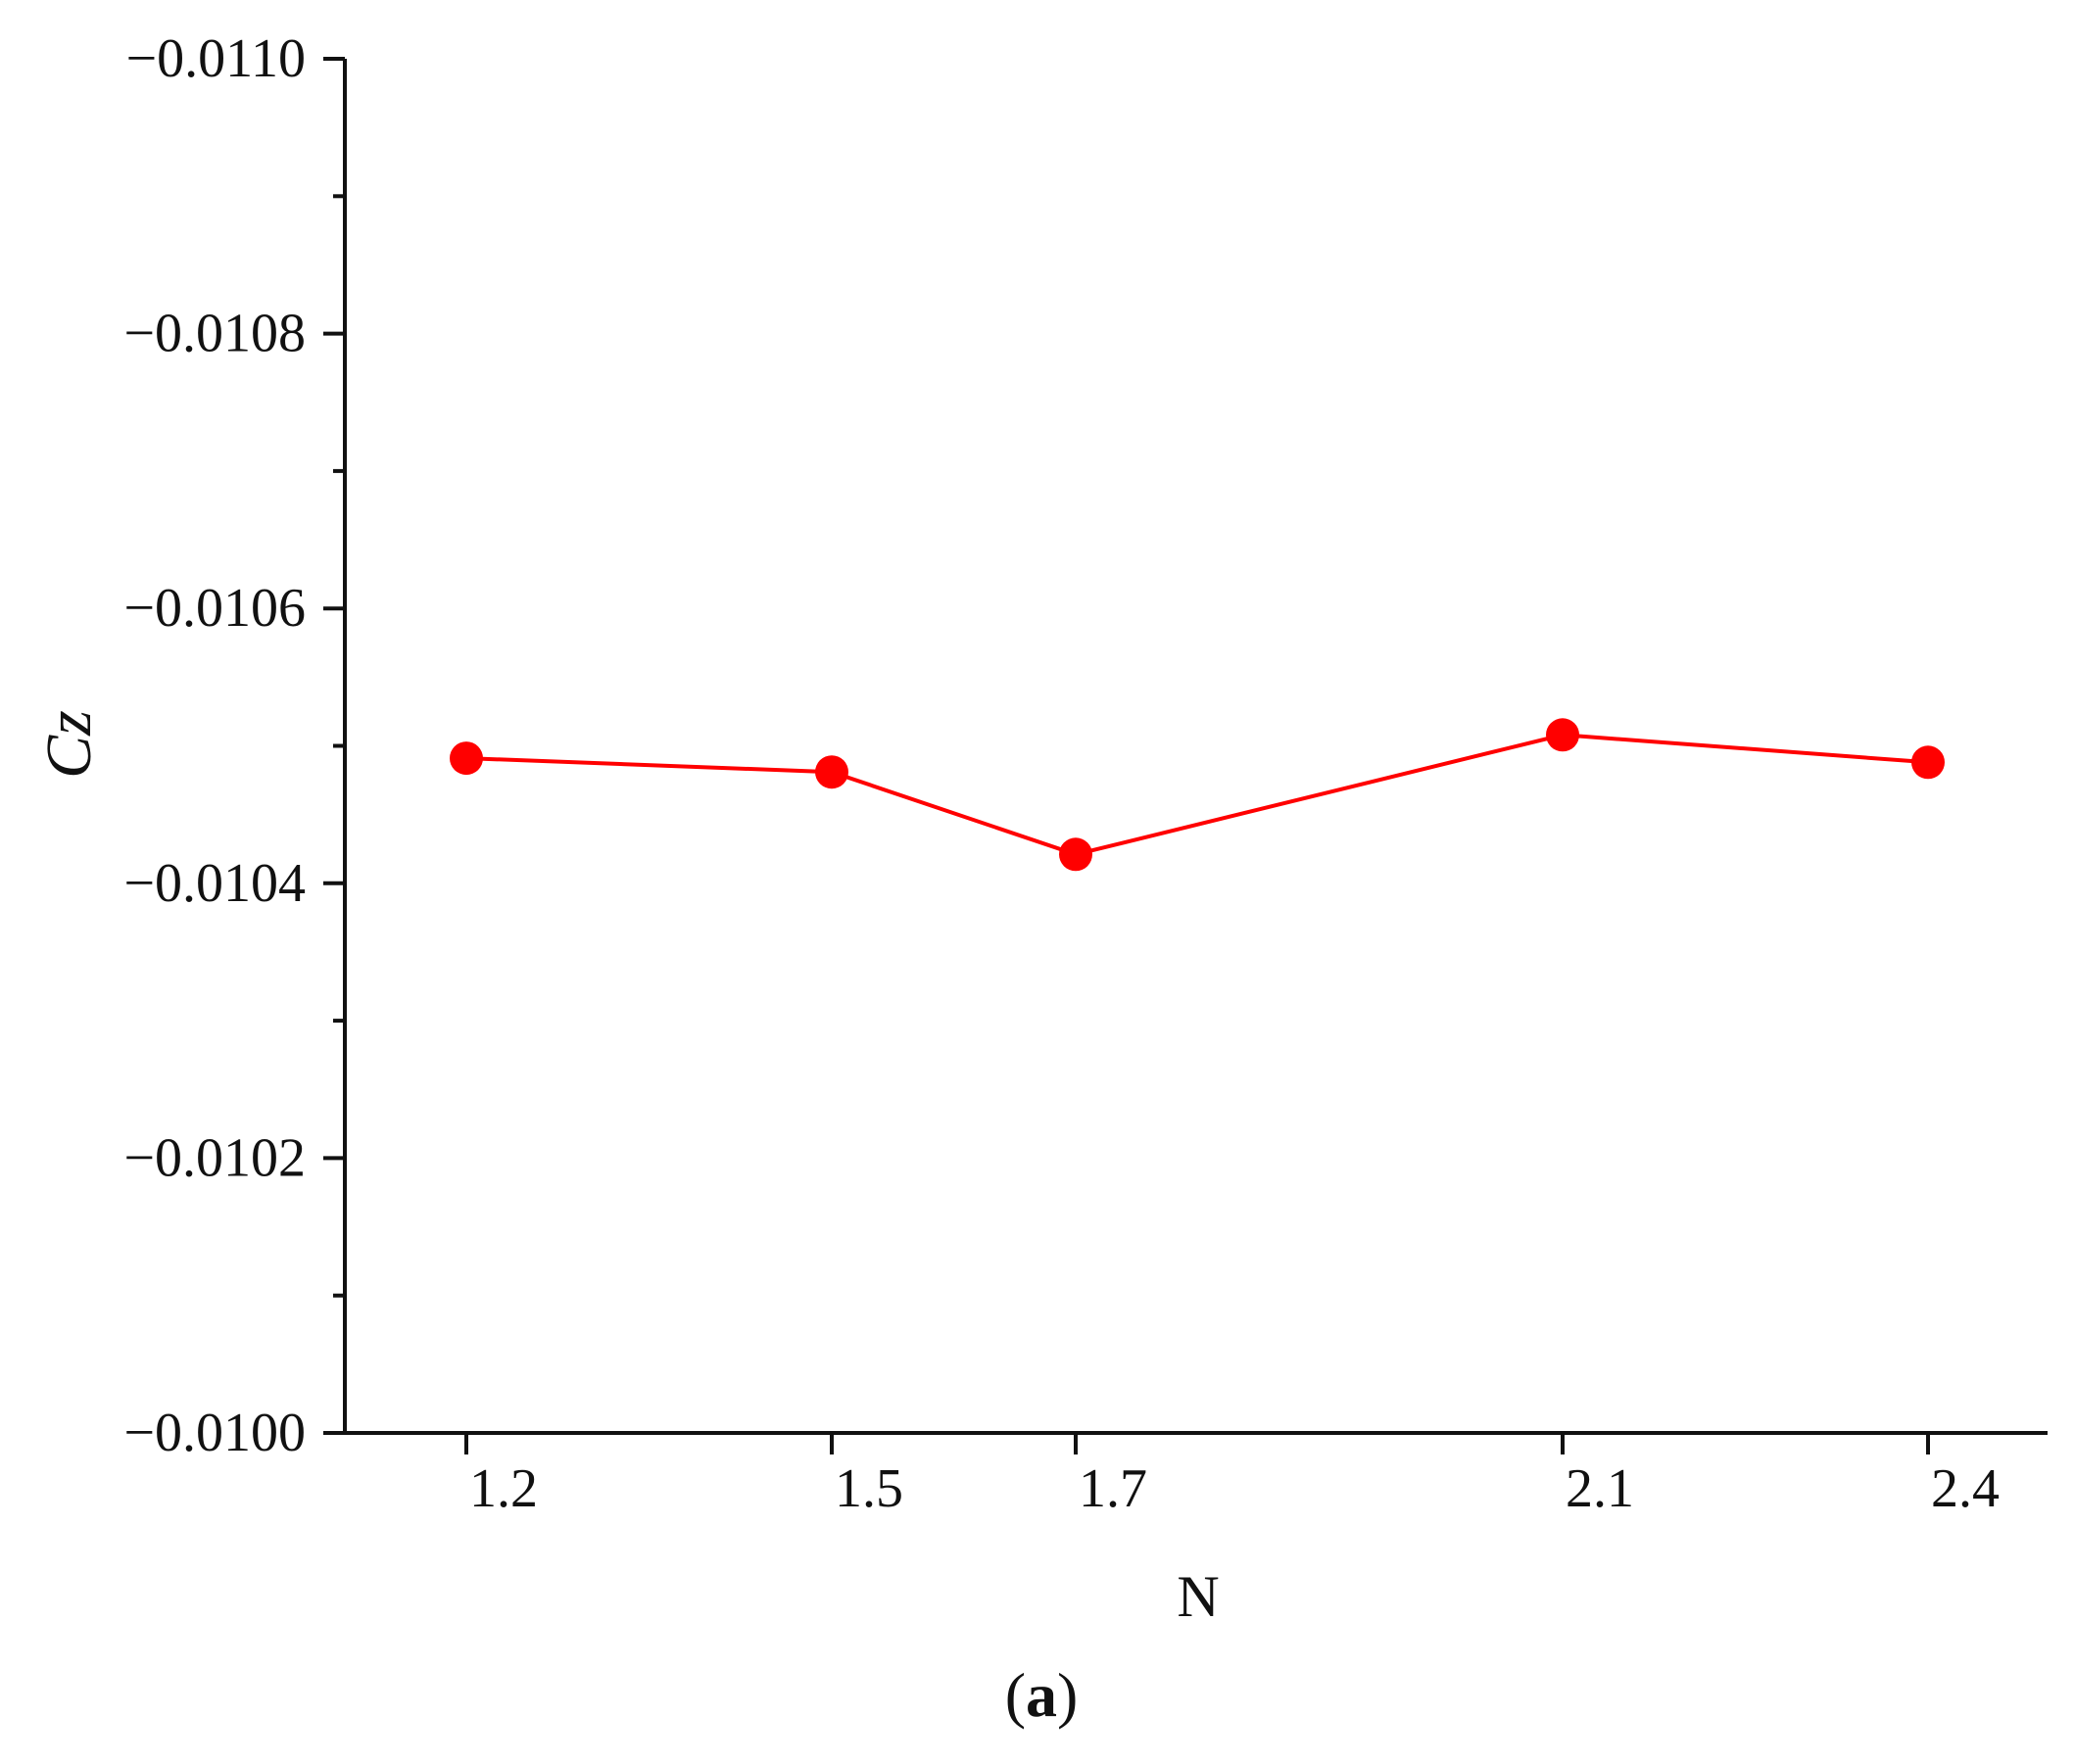  Describe the element at coordinates (1600, 1488) in the screenshot. I see `x-tick-label: 2.1` at that location.